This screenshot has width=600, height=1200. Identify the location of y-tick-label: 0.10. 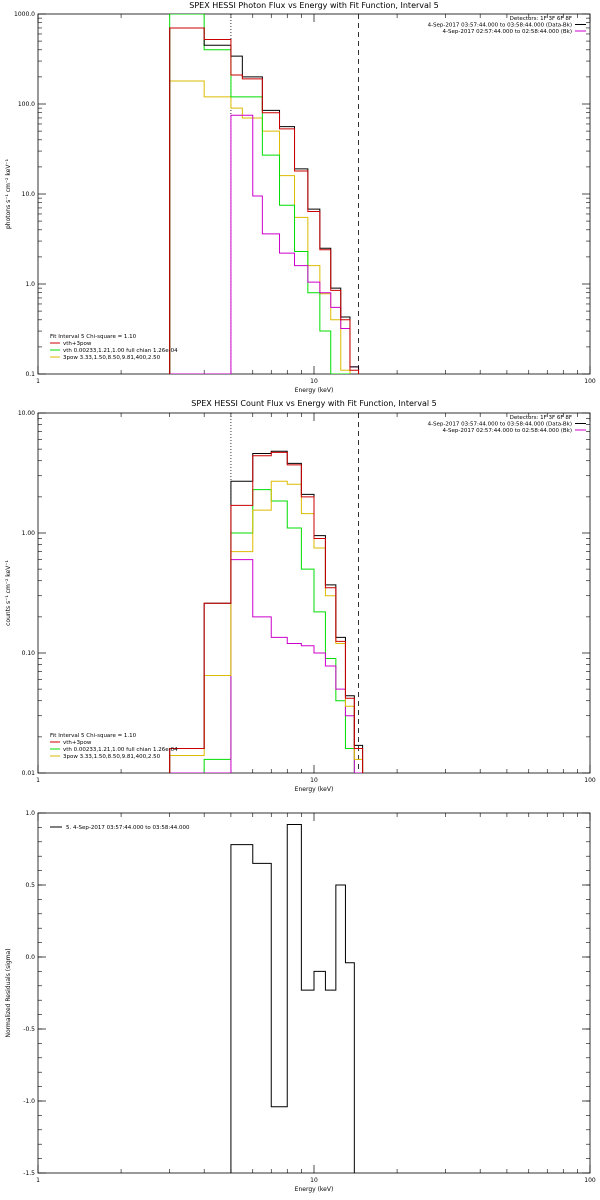
(29, 653).